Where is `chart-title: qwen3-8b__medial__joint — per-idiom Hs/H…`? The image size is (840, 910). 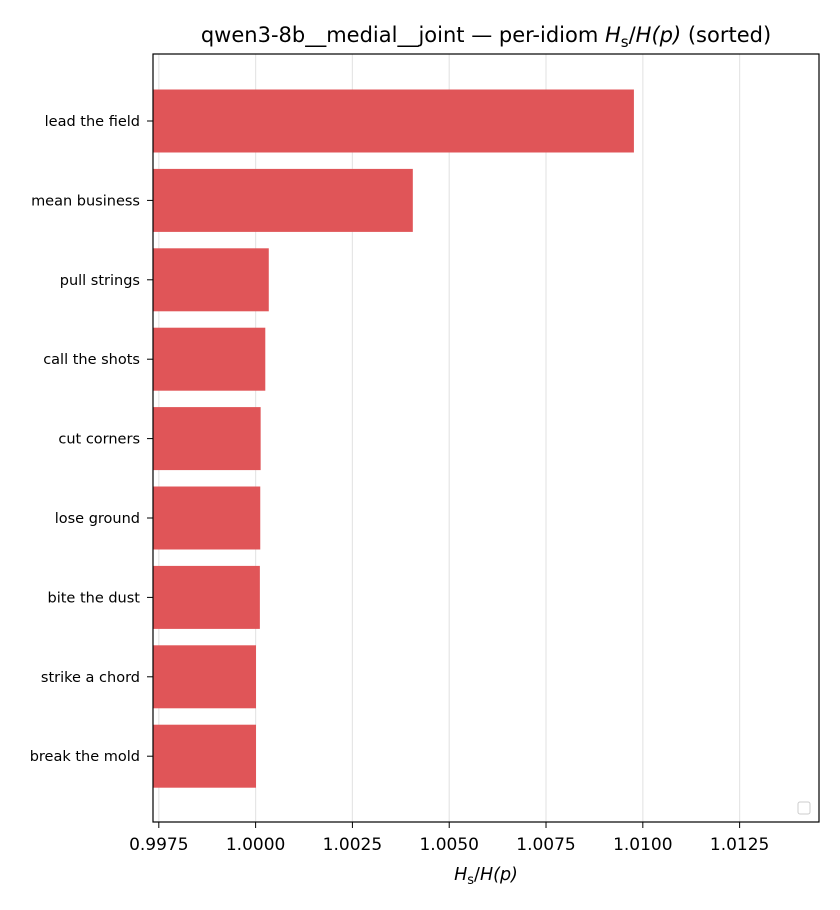
chart-title: qwen3-8b__medial__joint — per-idiom Hs/H… is located at coordinates (486, 37).